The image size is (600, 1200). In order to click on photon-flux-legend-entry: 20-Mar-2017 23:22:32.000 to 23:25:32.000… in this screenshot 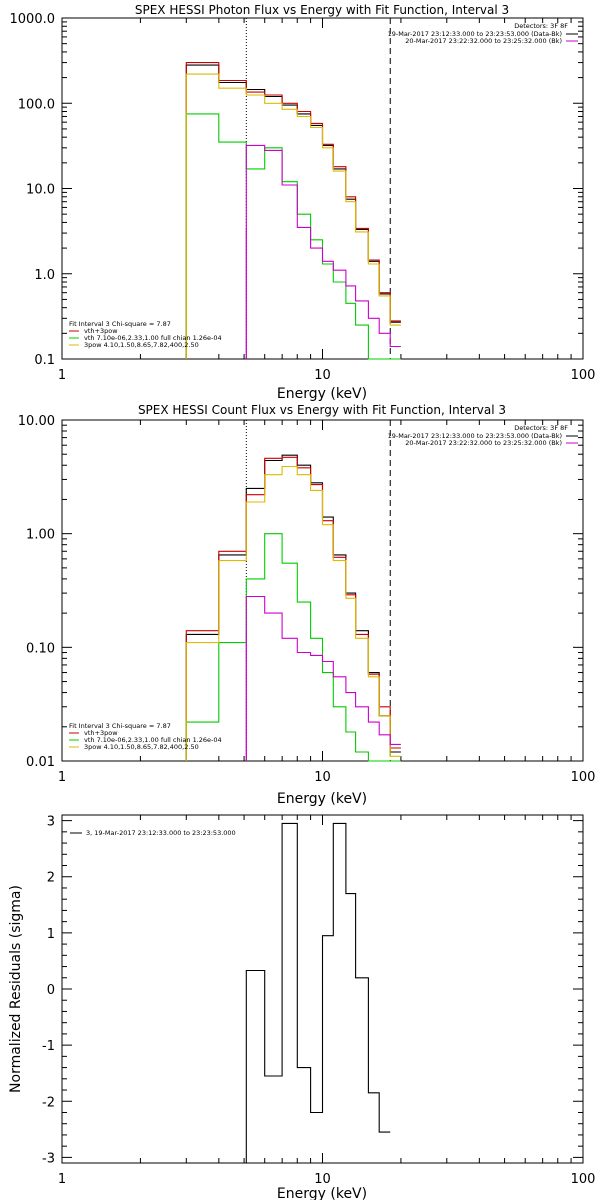, I will do `click(483, 41)`.